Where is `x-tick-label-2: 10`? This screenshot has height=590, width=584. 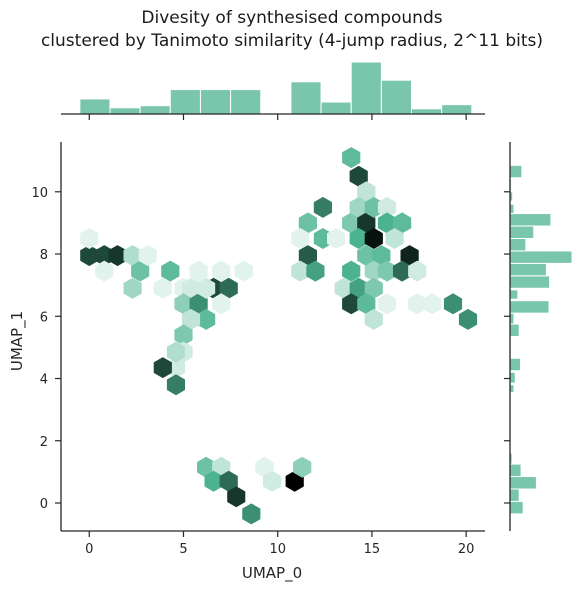
x-tick-label-2: 10 is located at coordinates (277, 549).